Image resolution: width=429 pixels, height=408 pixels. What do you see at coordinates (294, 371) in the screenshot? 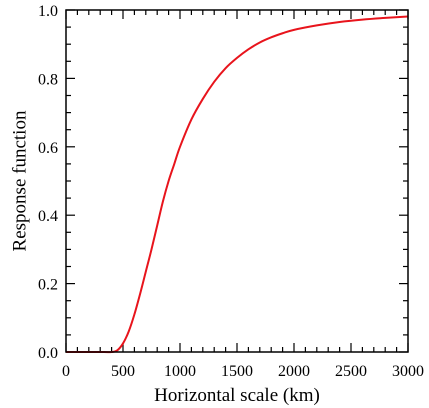
I see `x-tick-label: 2000` at bounding box center [294, 371].